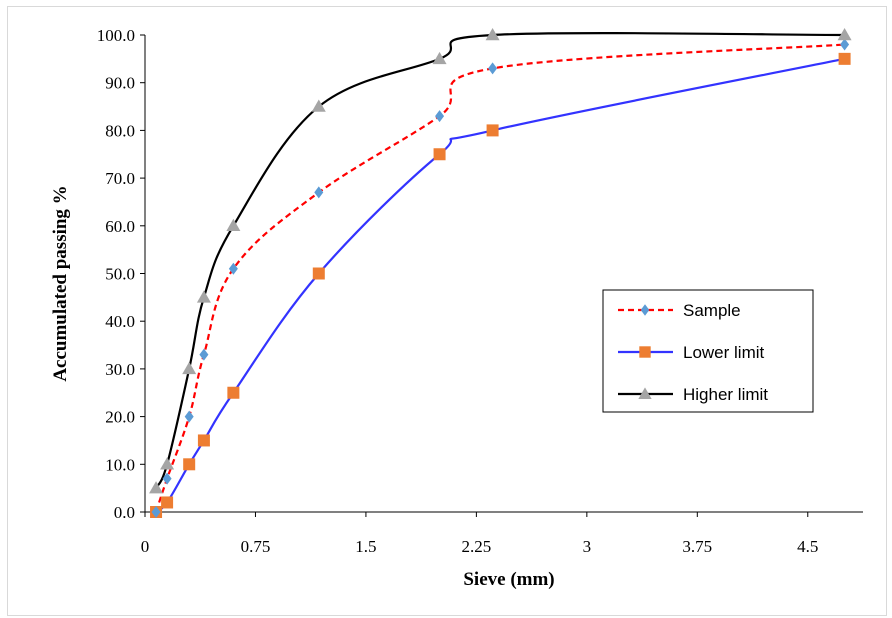  Describe the element at coordinates (256, 546) in the screenshot. I see `x-tick-label: 0.75` at that location.